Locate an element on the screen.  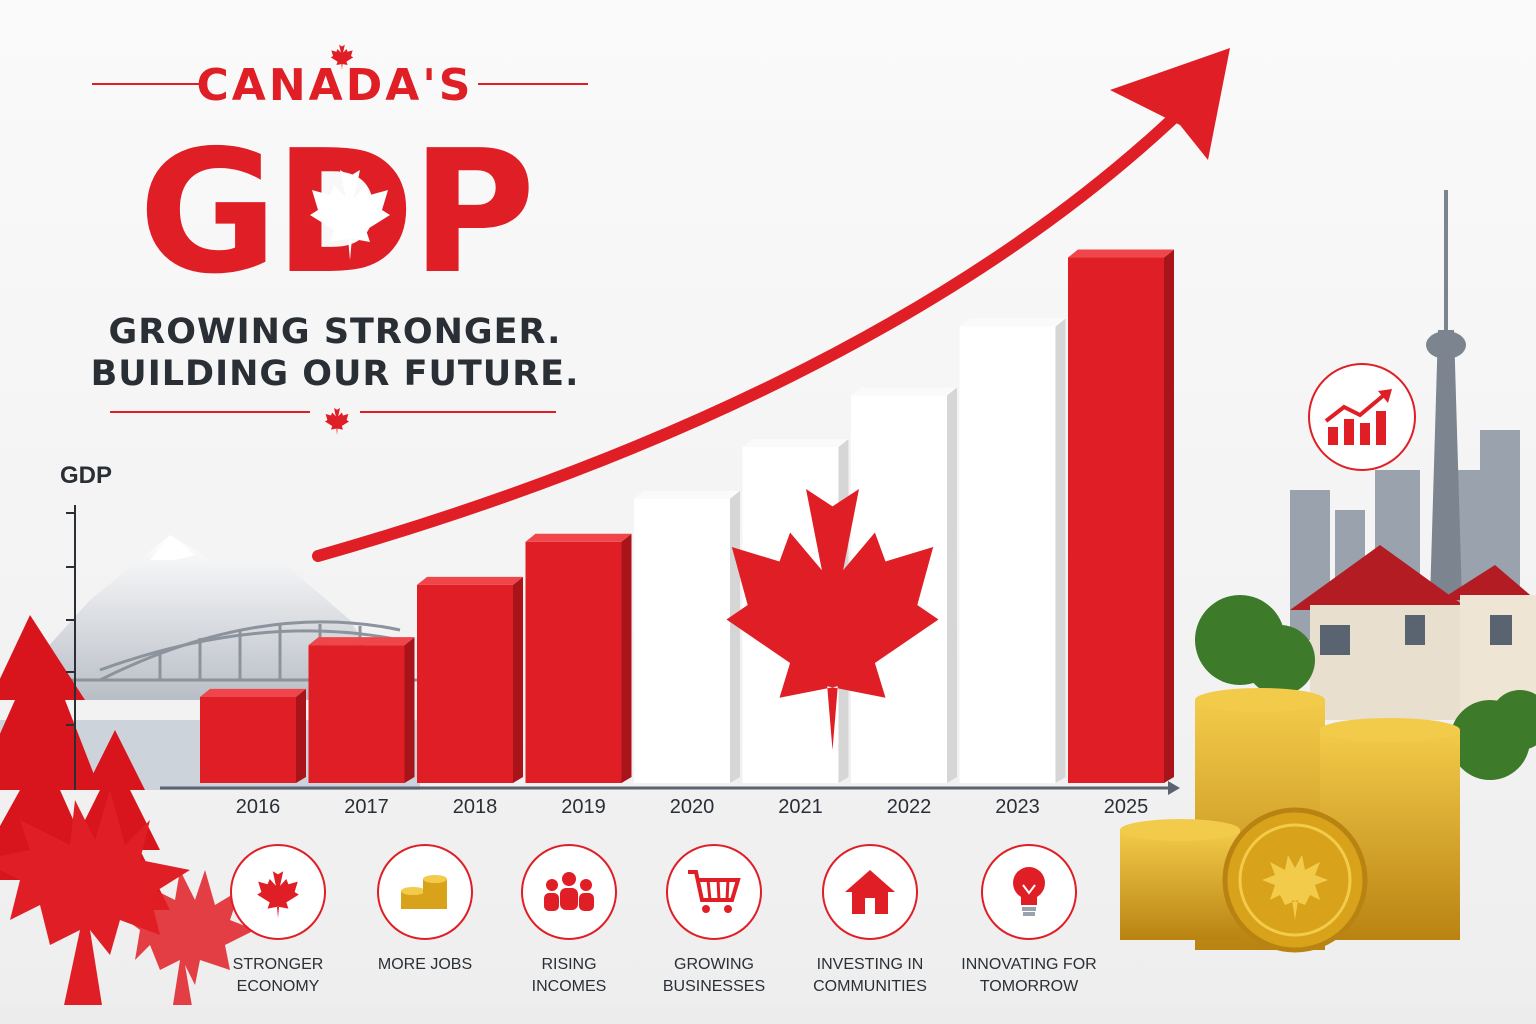
shopping-cart-icon is located at coordinates (714, 891).